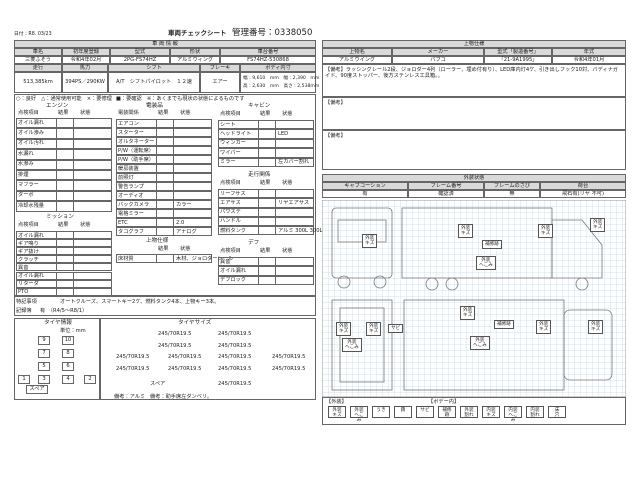  I want to click on notes-text: オートクルーズ、スマートキー2ケ、燃料タンク4本、上物キー3本。, so click(140, 302).